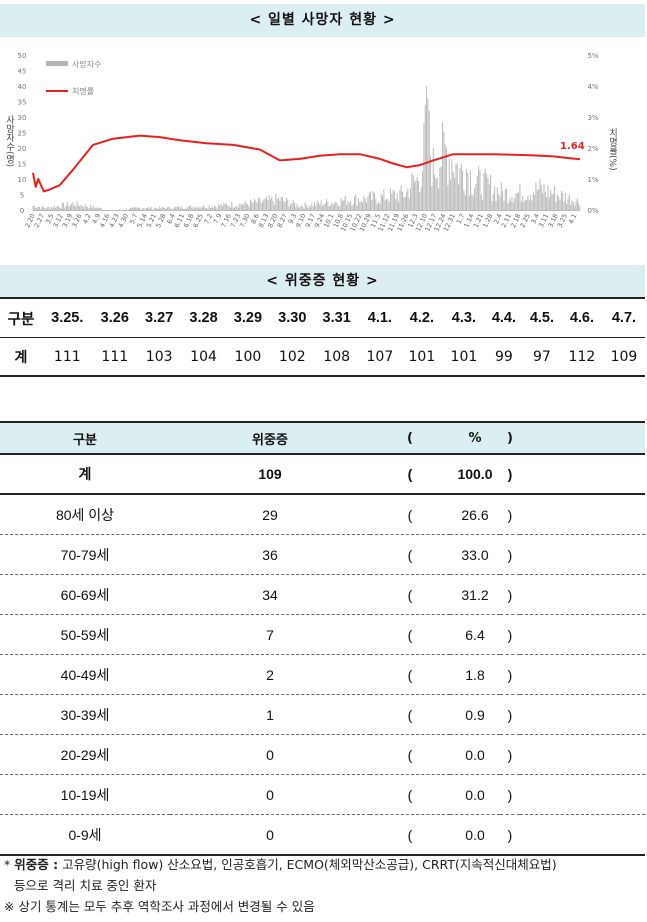  What do you see at coordinates (503, 317) in the screenshot?
I see `daily-date-10: 4.4.` at bounding box center [503, 317].